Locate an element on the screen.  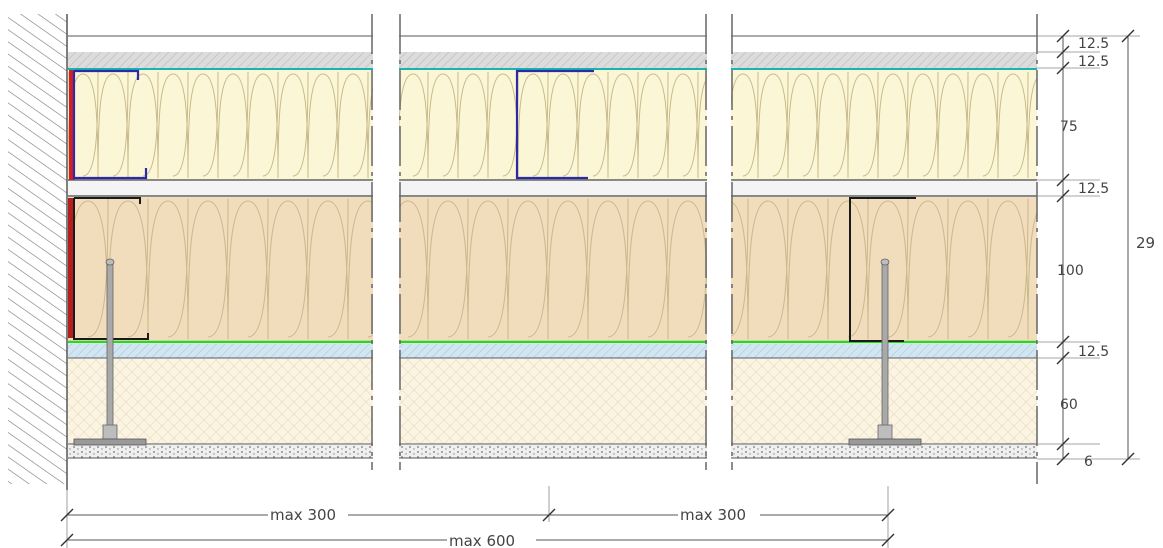
anchor-rod-right is located at coordinates (885, 352).